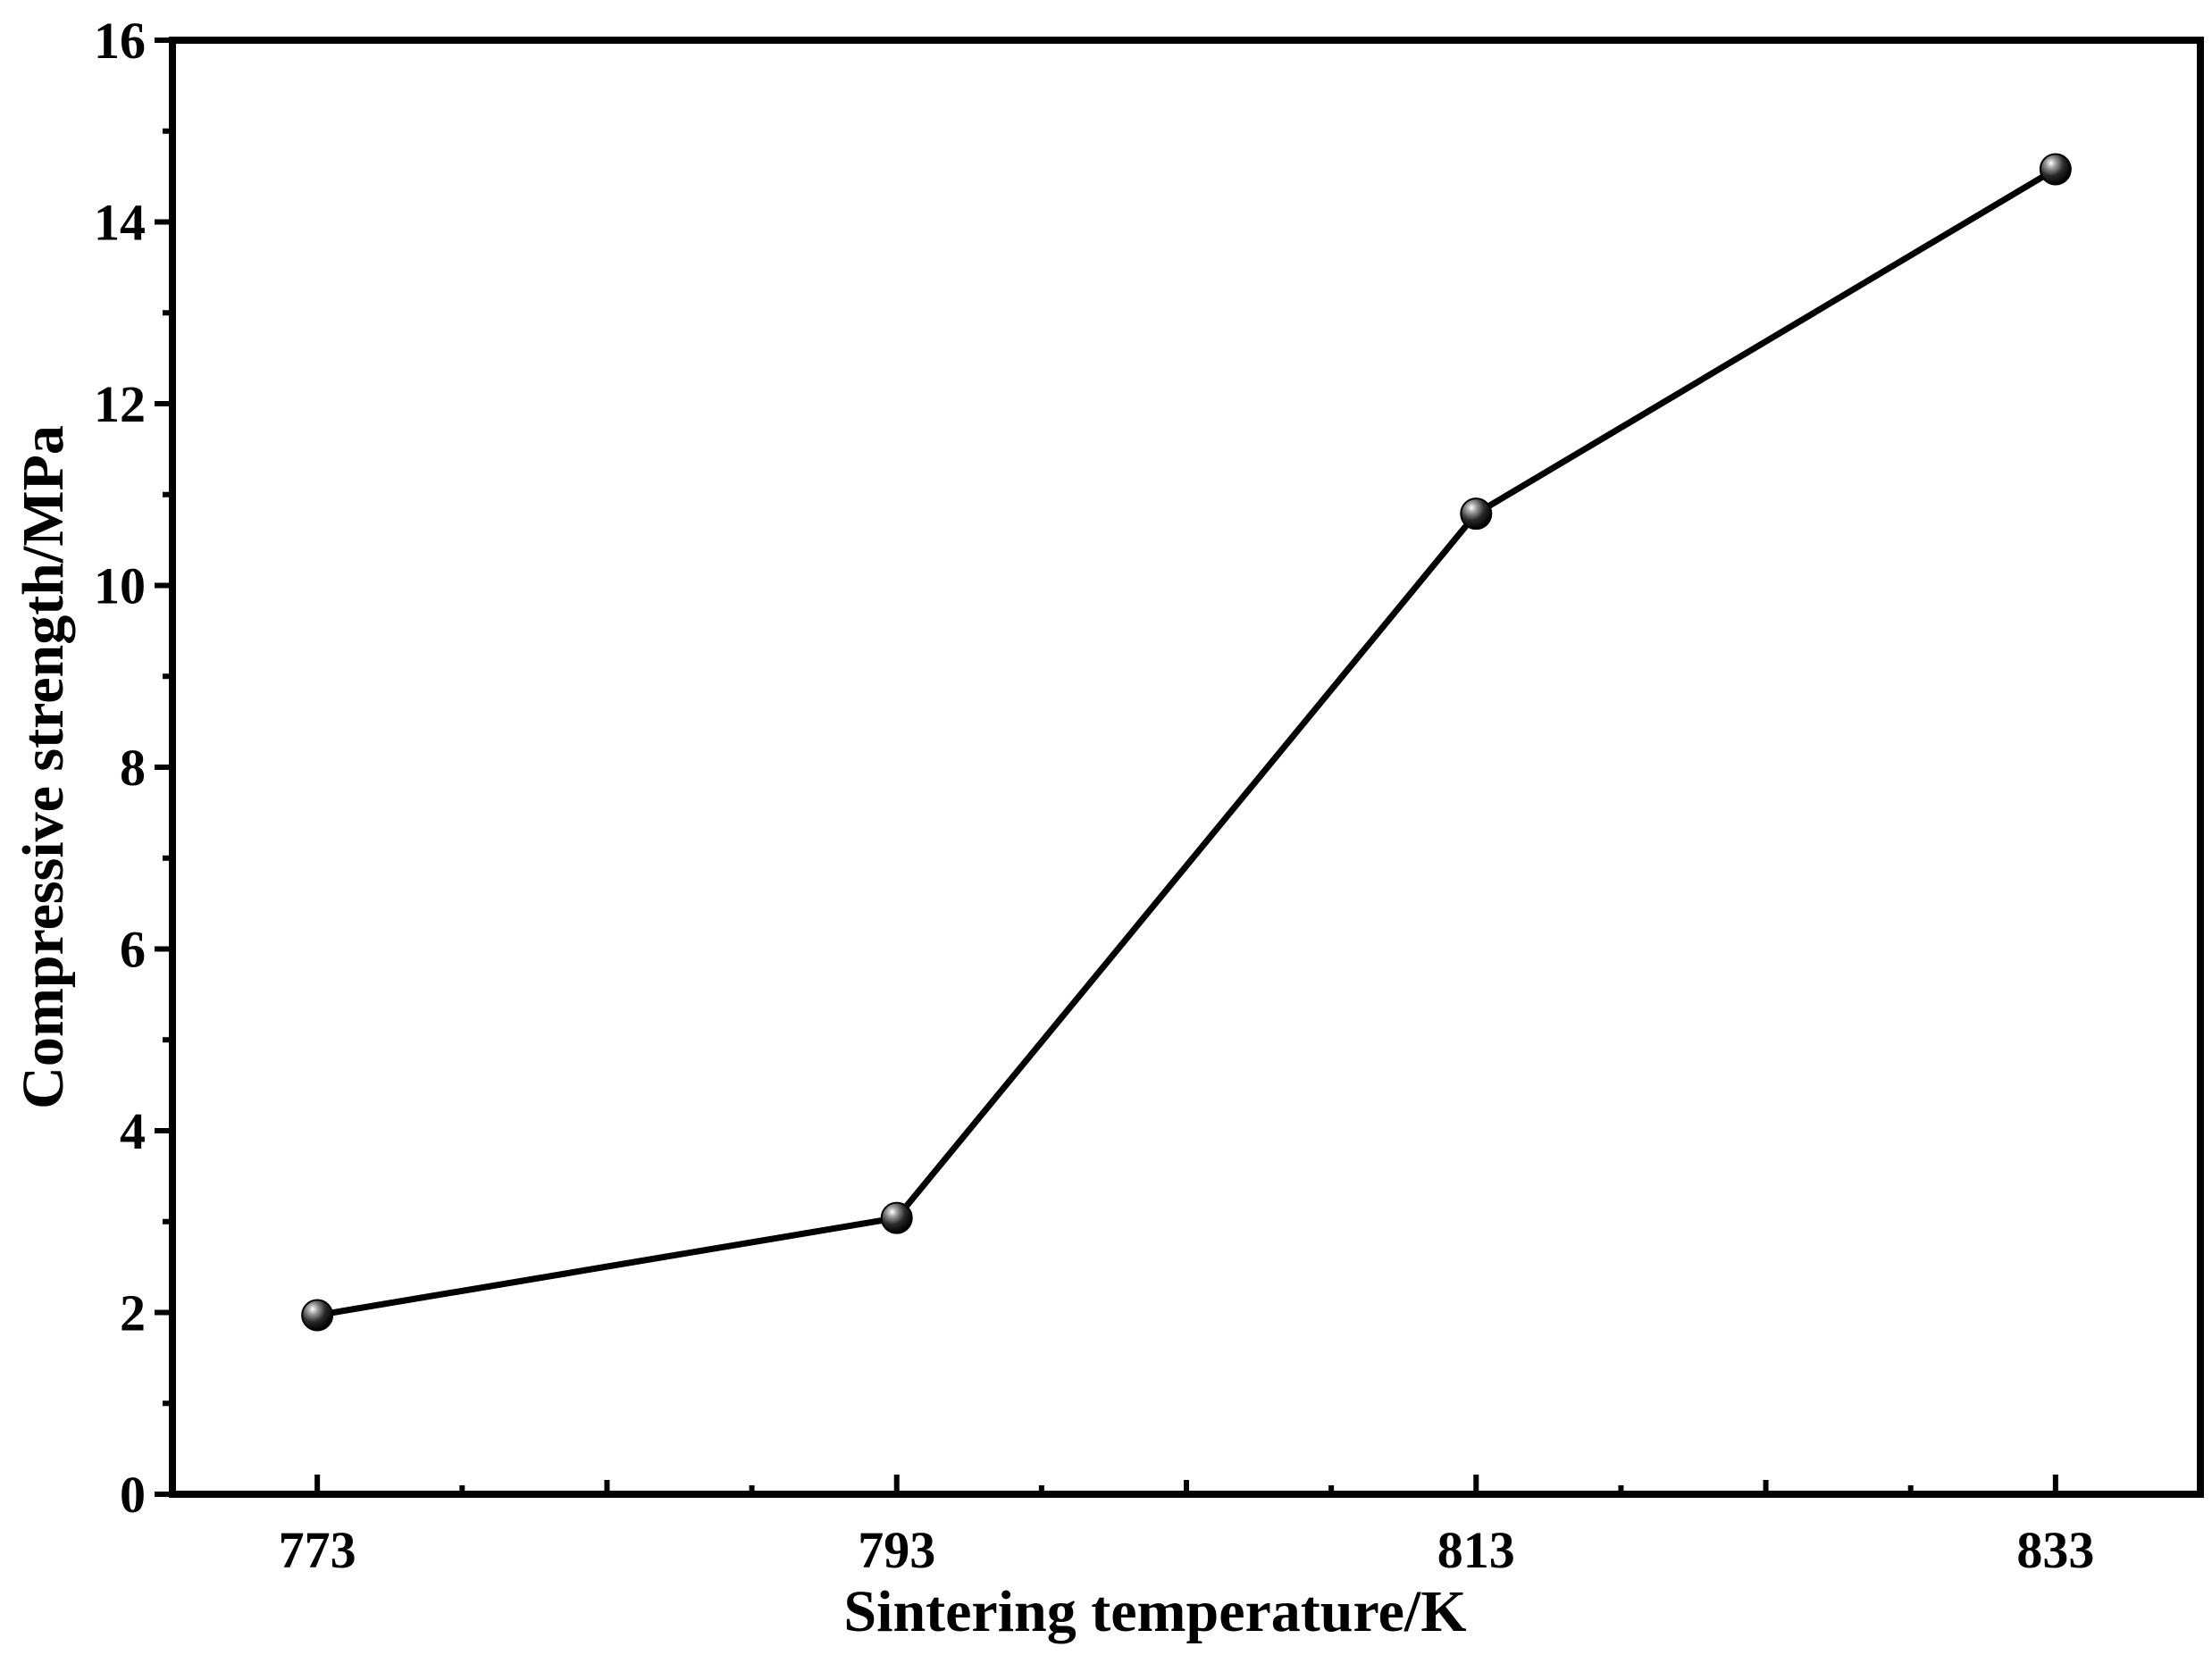 This screenshot has height=1655, width=2212. I want to click on y-axis-title: Compressive strength/MPa, so click(43, 767).